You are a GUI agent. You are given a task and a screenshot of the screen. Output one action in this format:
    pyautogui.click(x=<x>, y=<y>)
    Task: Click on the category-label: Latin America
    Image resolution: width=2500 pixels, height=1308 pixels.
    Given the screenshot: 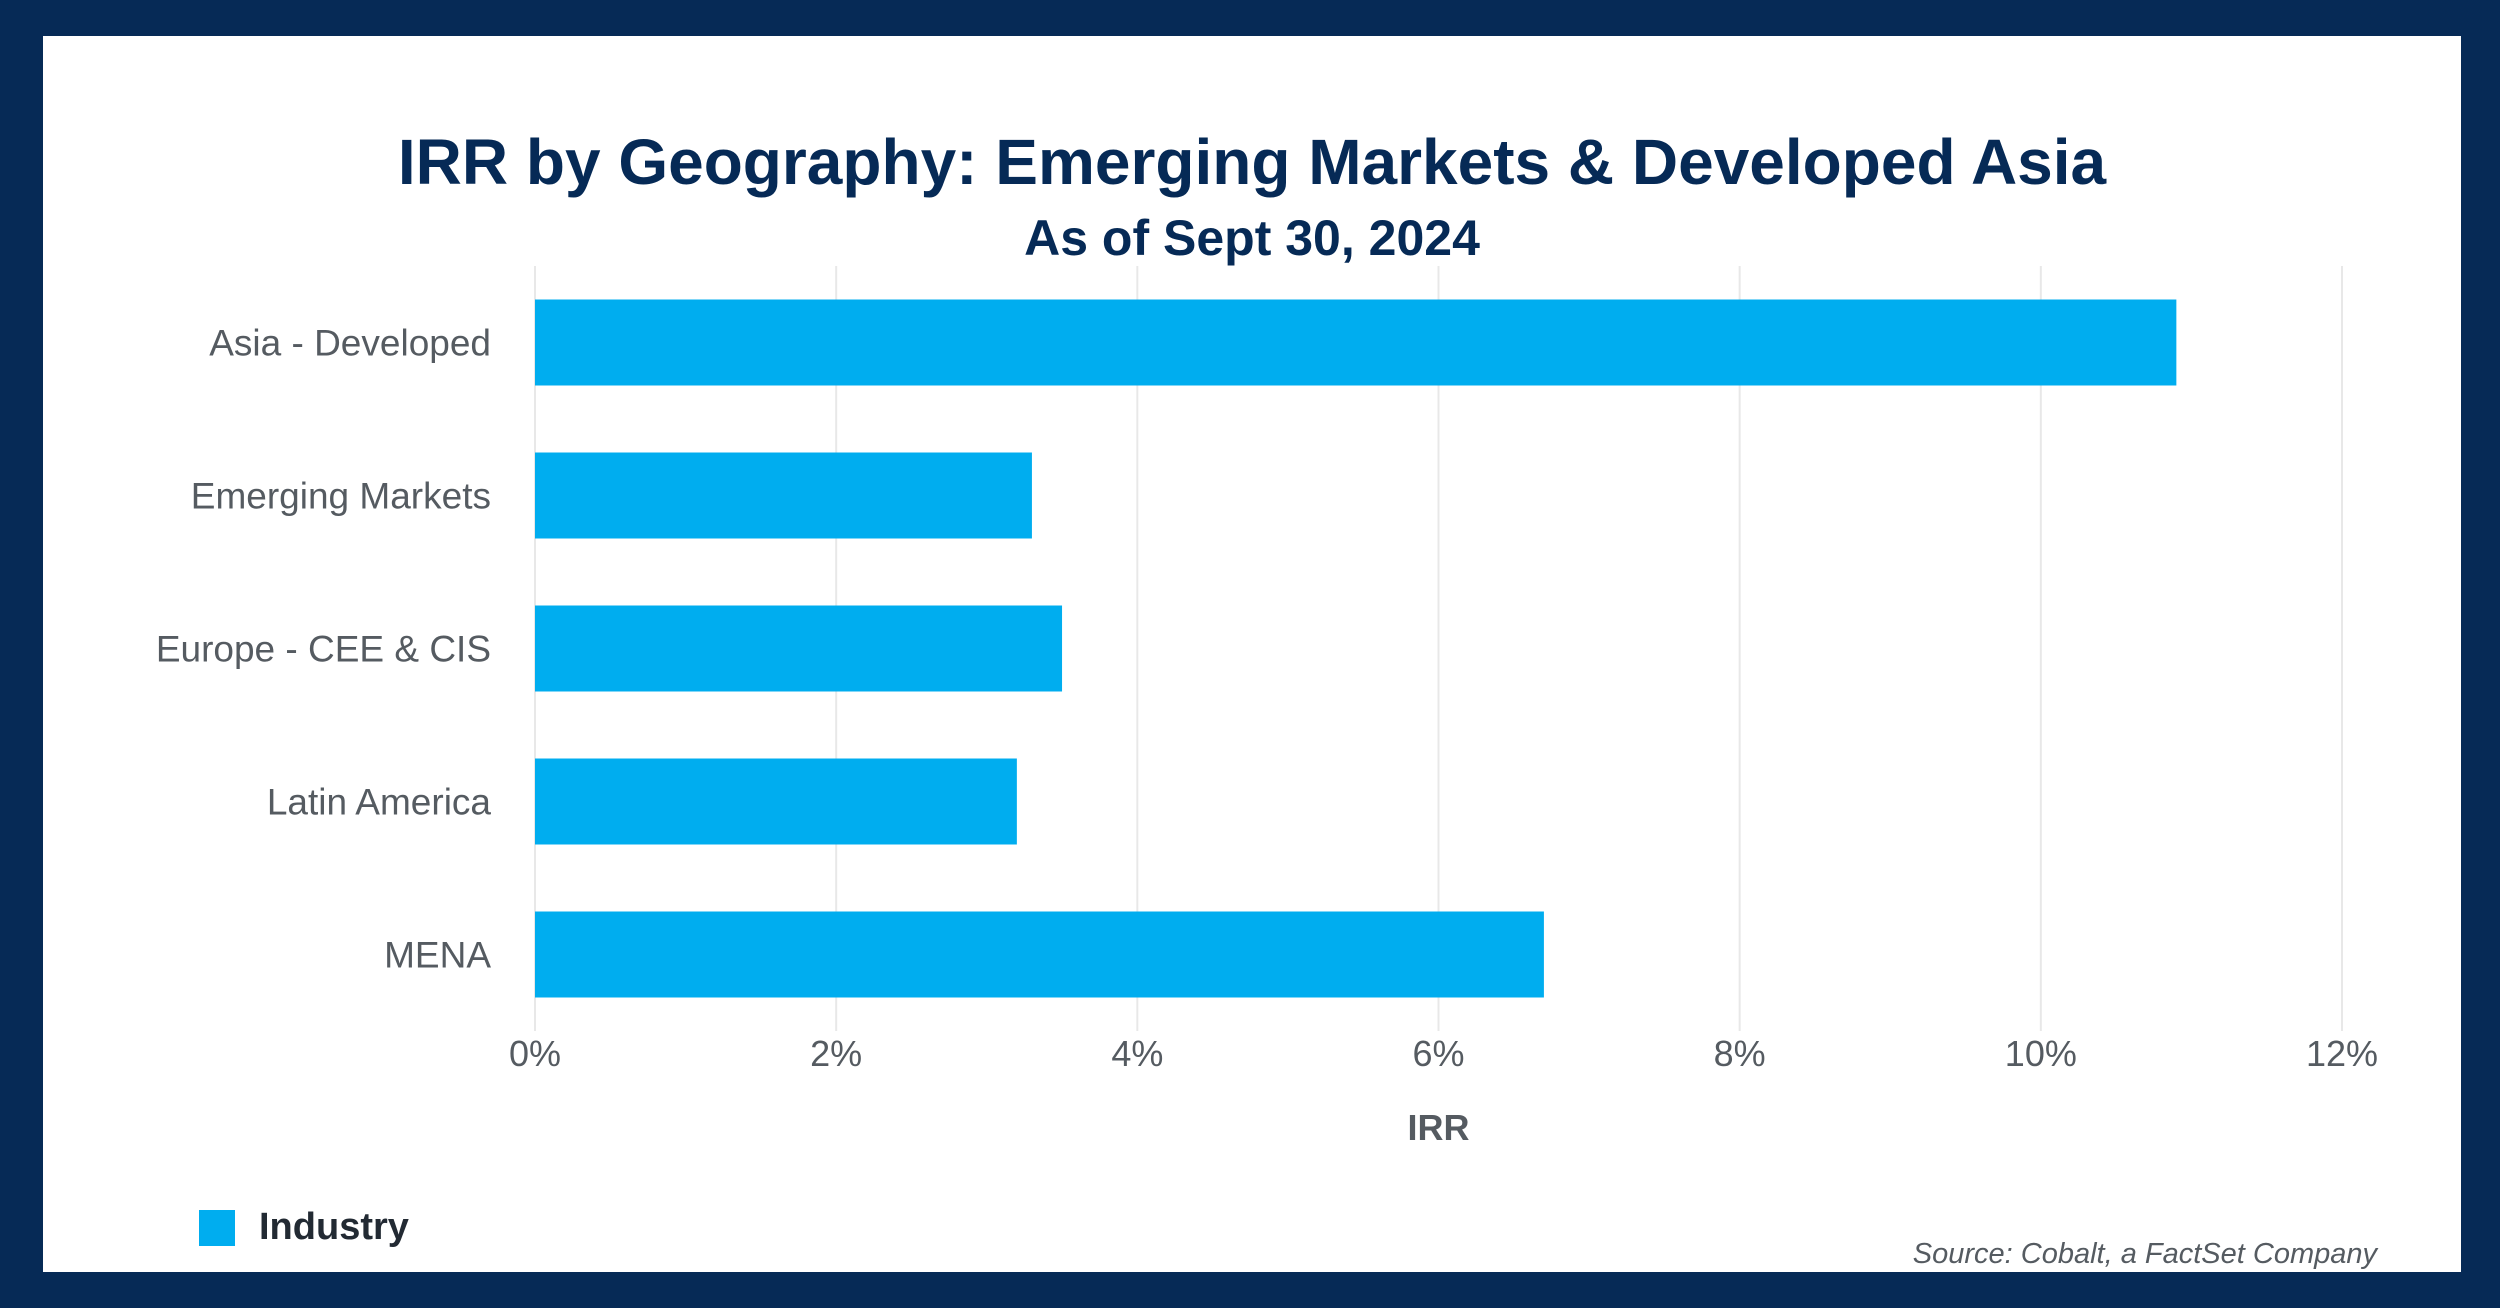 What is the action you would take?
    pyautogui.click(x=379, y=802)
    